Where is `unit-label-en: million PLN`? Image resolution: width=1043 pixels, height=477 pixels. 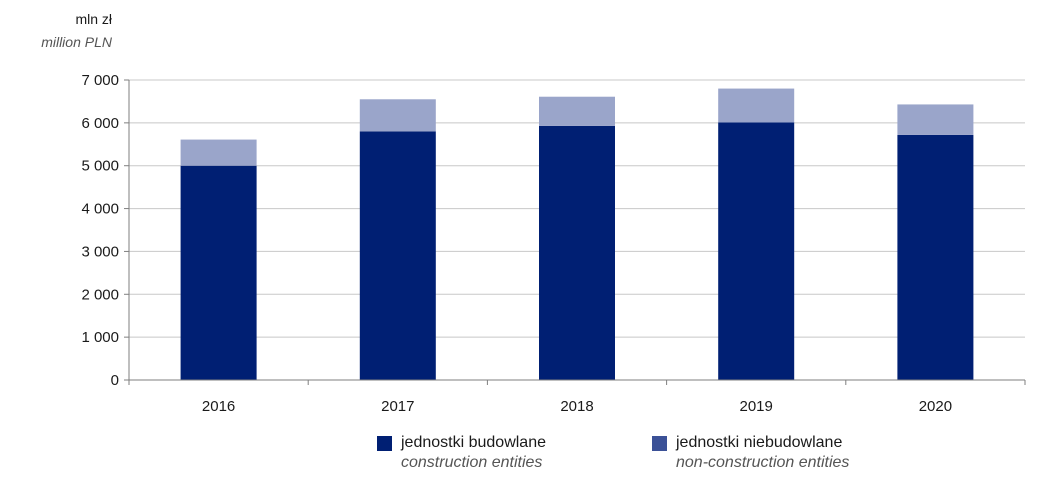 unit-label-en: million PLN is located at coordinates (77, 42).